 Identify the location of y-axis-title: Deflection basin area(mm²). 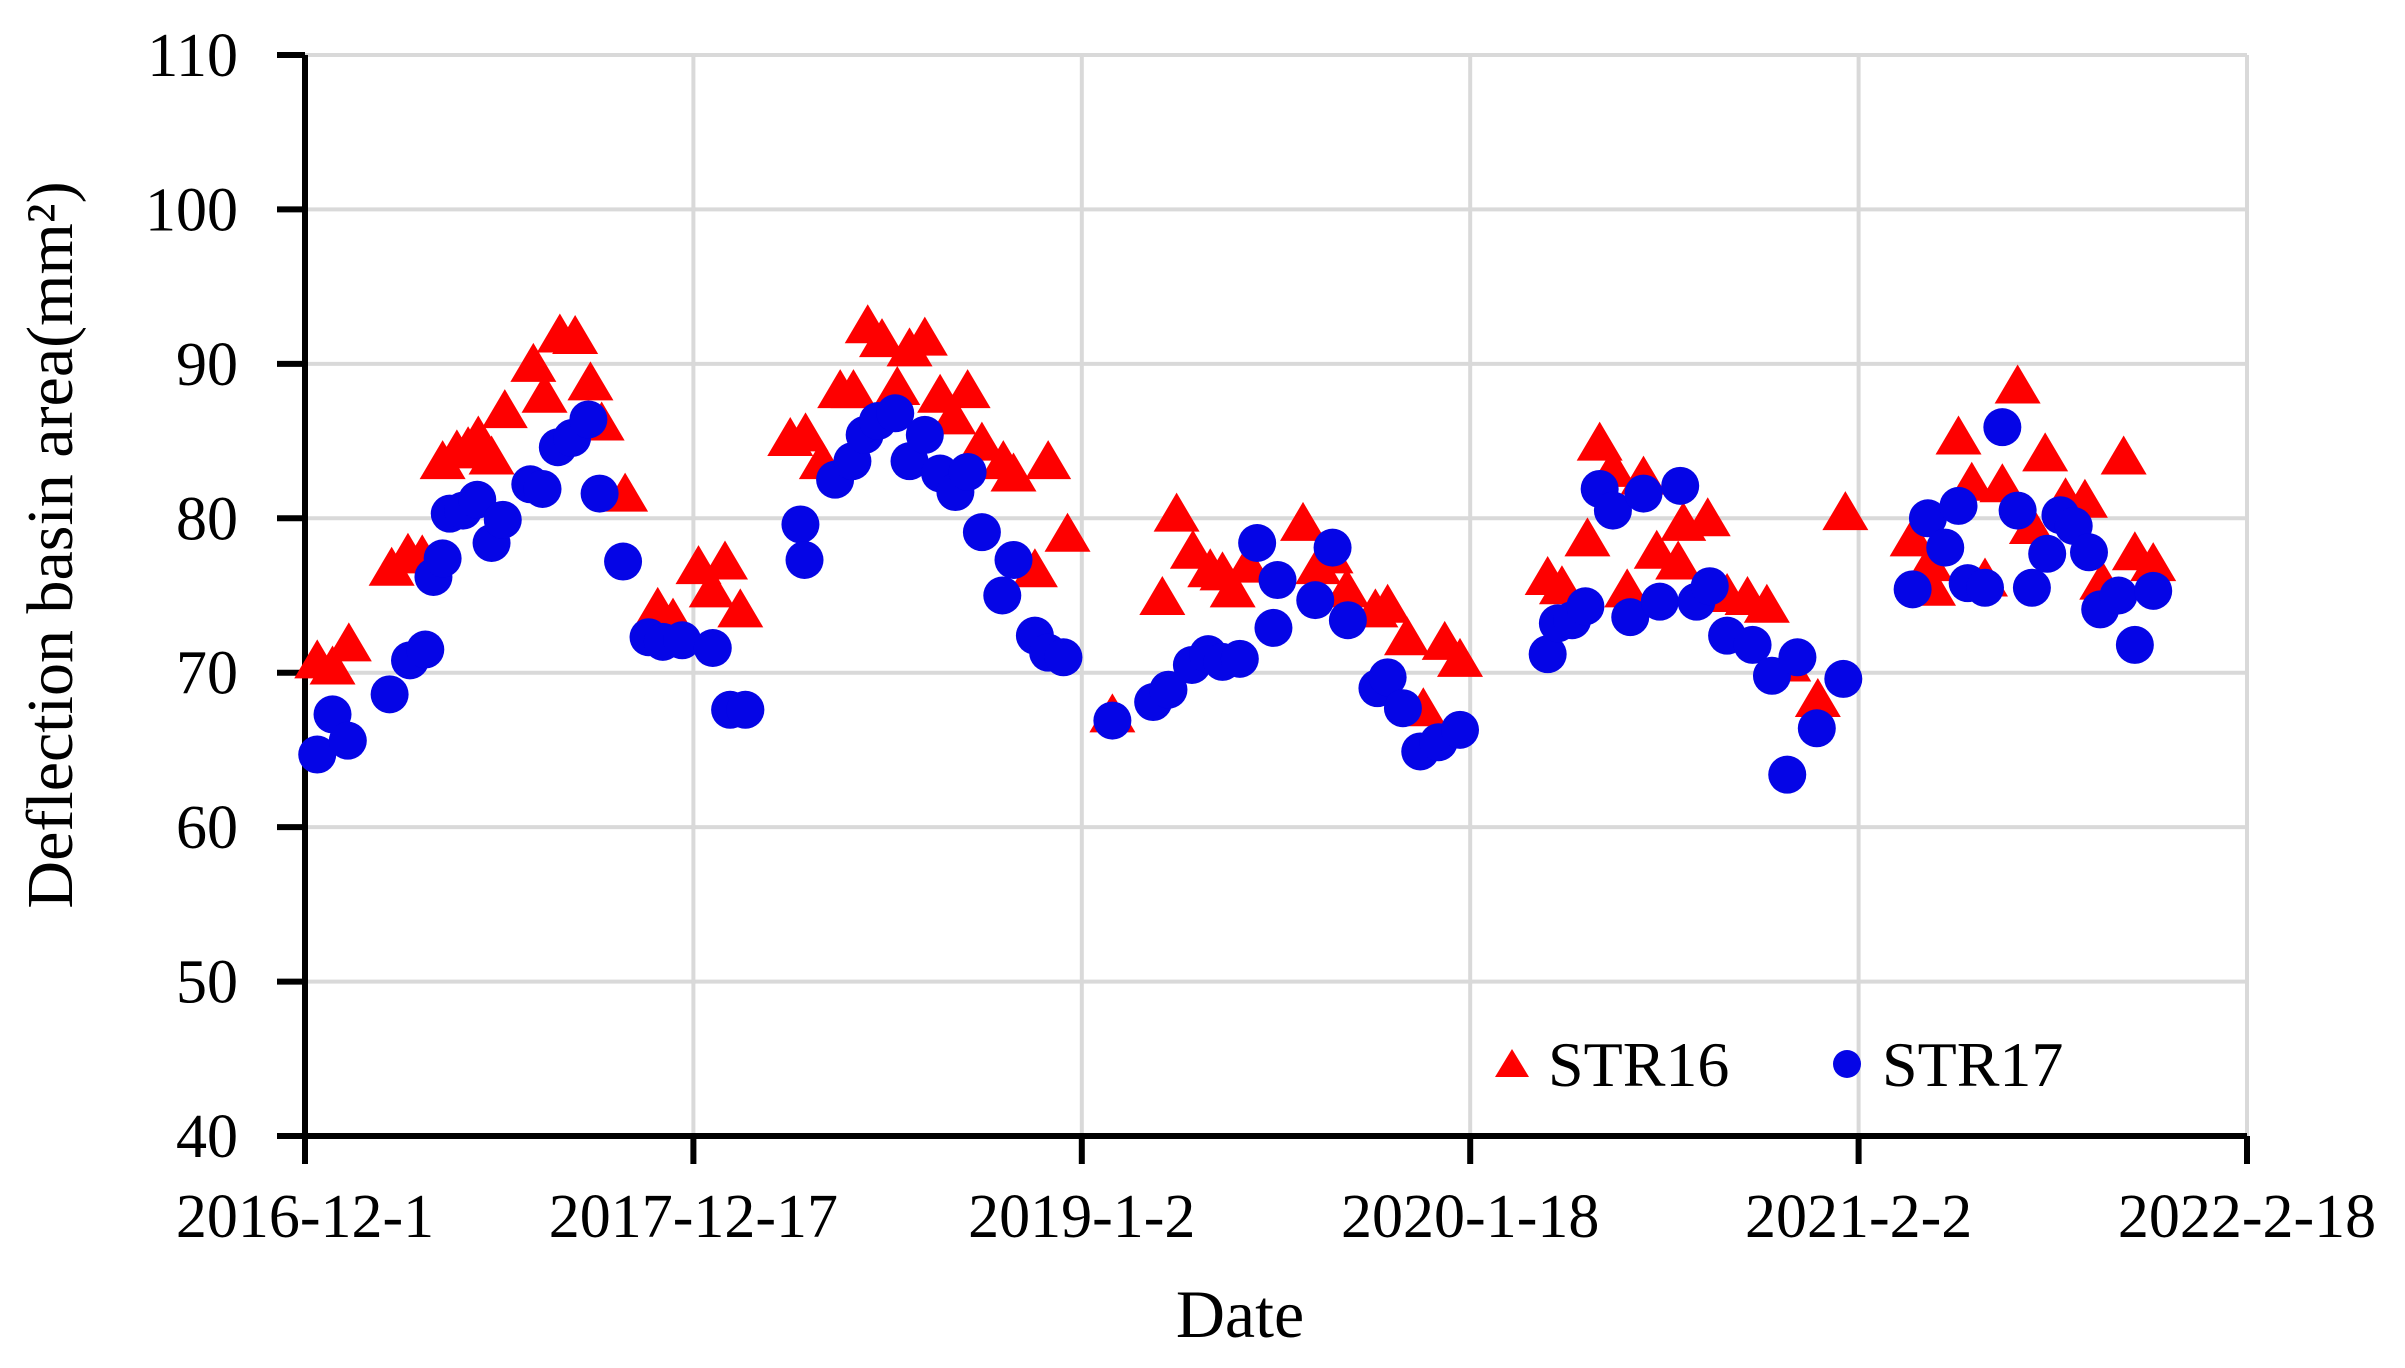
(50, 544).